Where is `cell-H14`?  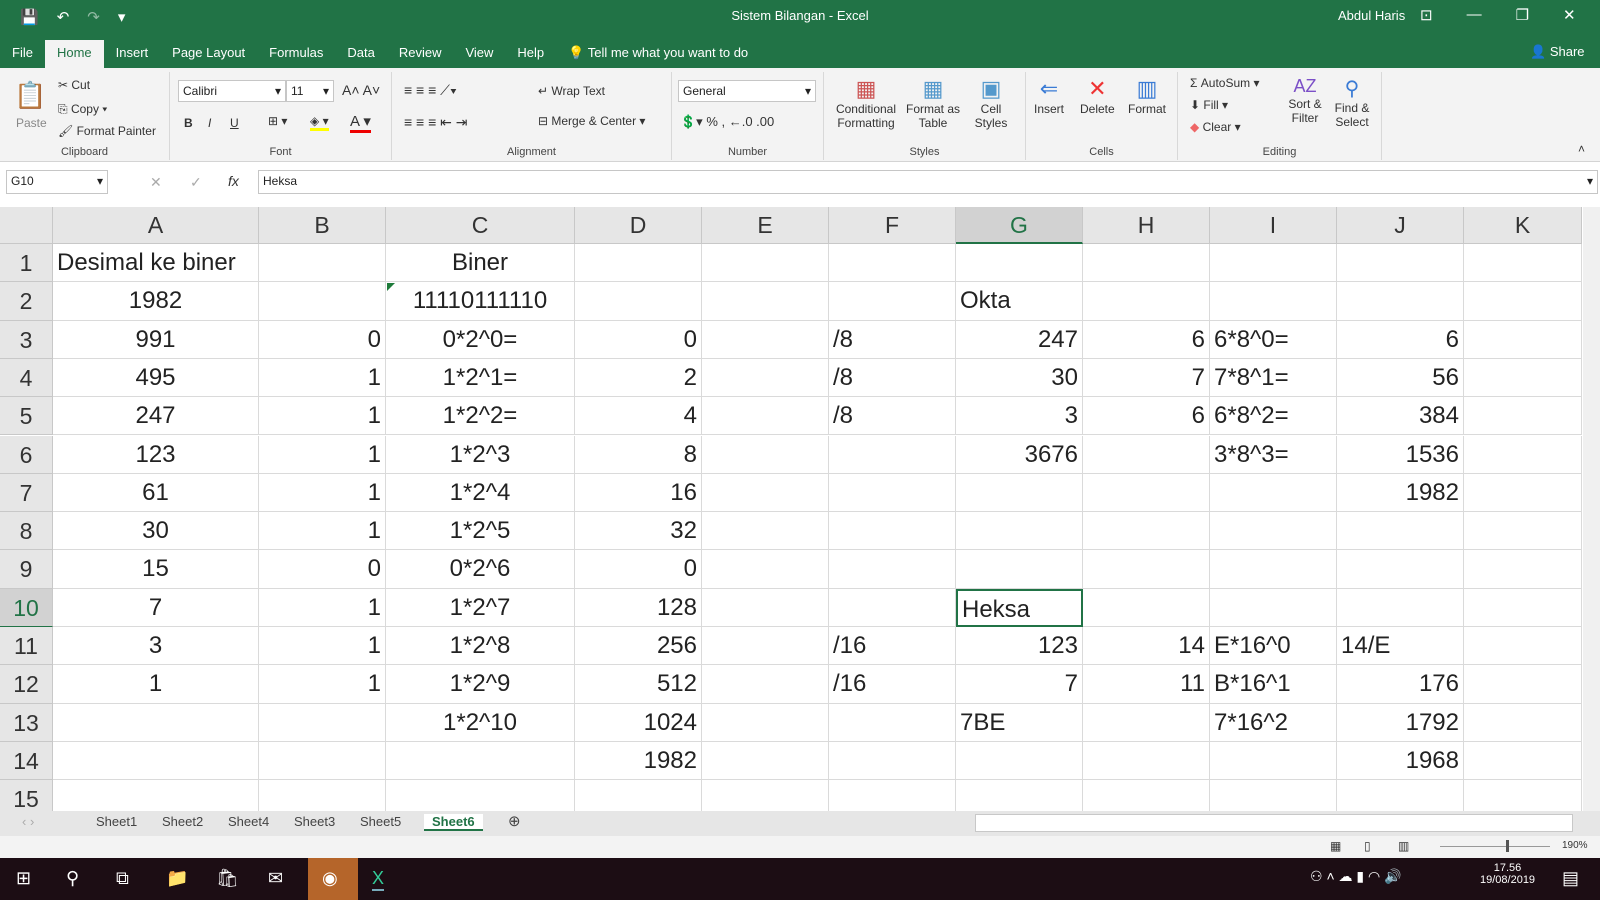
cell-H14 is located at coordinates (1146, 761).